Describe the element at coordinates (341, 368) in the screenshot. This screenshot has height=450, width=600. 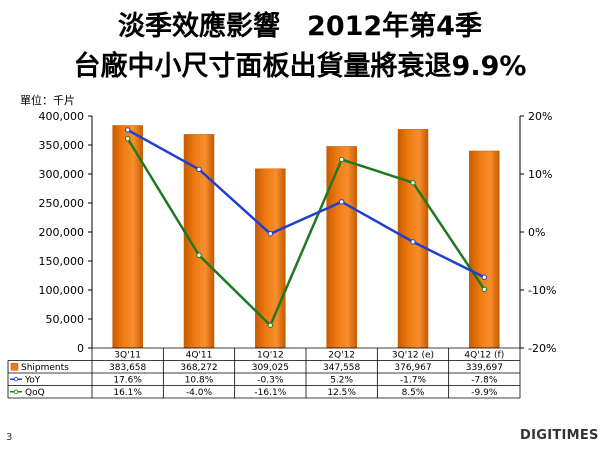
I see `shipments-data-label: 347,558` at that location.